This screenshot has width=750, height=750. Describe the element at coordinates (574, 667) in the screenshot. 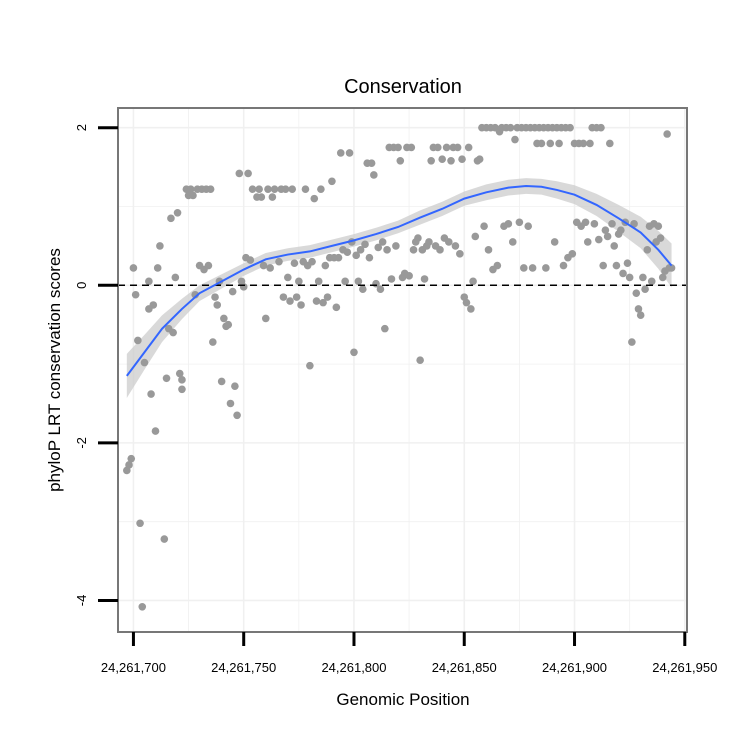

I see `x-axis-tick-label: 24,261,900` at that location.